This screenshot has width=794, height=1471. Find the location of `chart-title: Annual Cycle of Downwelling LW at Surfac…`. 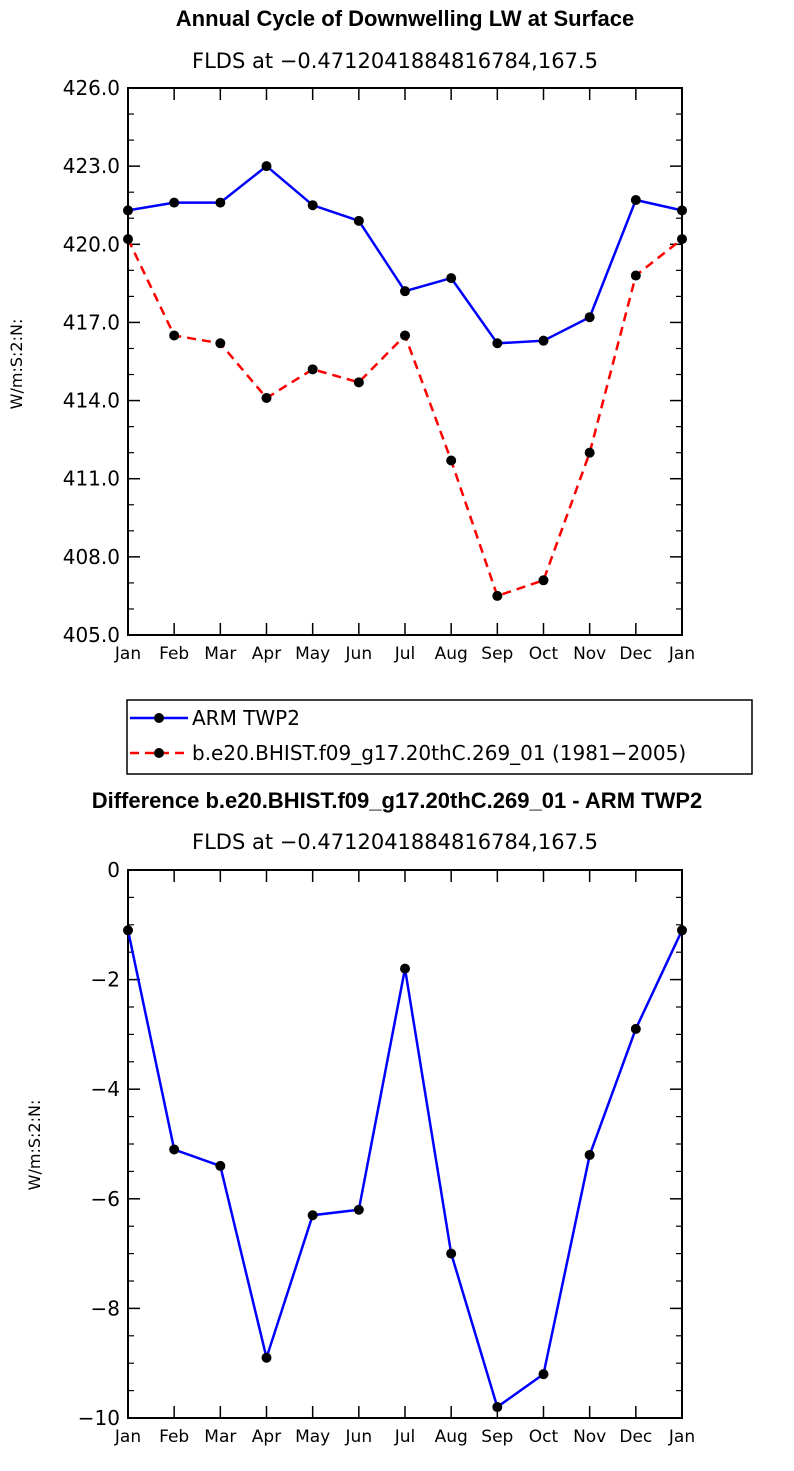

chart-title: Annual Cycle of Downwelling LW at Surfac… is located at coordinates (405, 18).